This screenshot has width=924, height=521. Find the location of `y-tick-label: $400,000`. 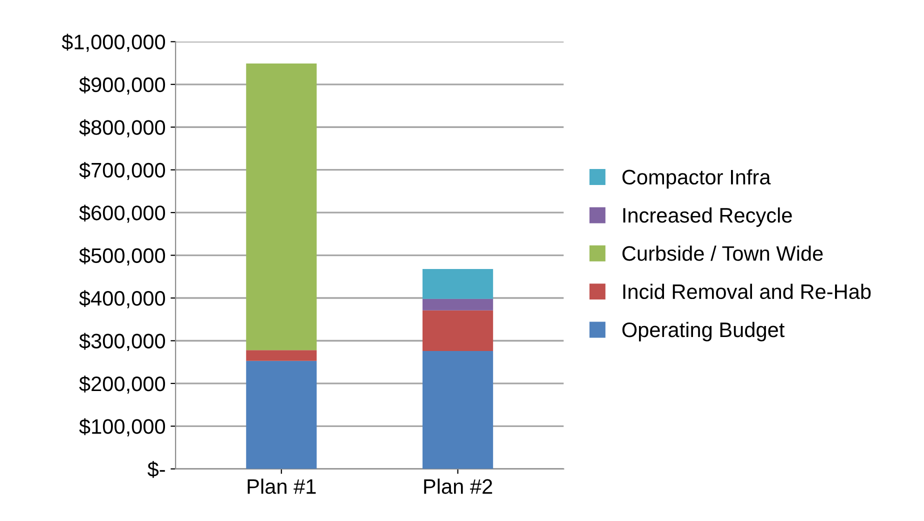

y-tick-label: $400,000 is located at coordinates (122, 299).